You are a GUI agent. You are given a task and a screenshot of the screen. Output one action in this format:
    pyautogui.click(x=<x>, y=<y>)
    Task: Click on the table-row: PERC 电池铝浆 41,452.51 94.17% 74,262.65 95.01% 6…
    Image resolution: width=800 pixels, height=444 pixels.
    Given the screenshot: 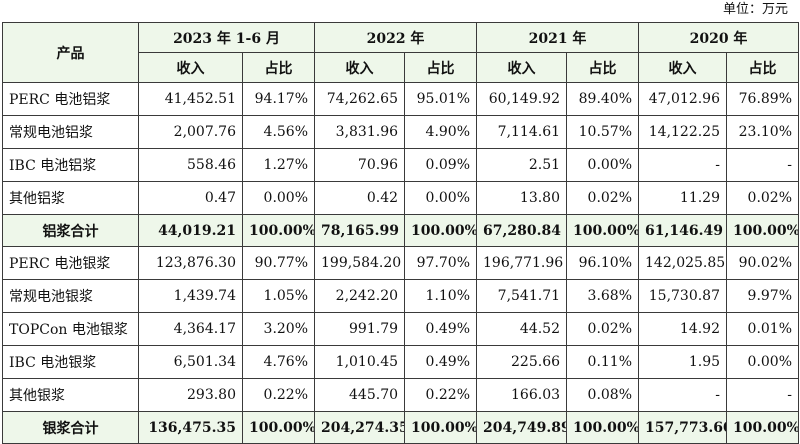 What is the action you would take?
    pyautogui.click(x=401, y=99)
    